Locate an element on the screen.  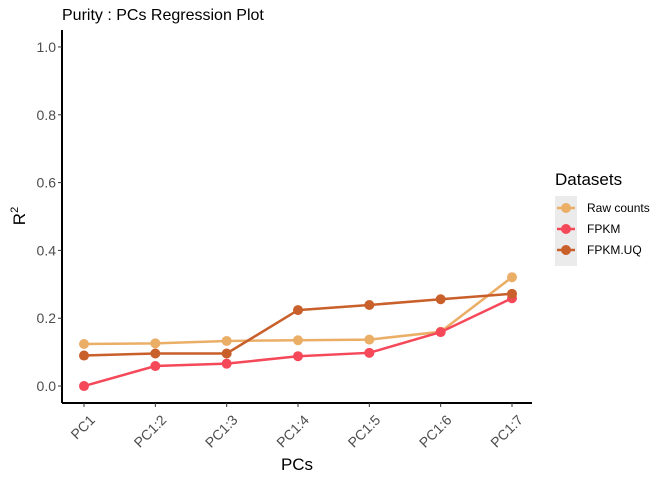
y-tick-label: 0.8 is located at coordinates (47, 115).